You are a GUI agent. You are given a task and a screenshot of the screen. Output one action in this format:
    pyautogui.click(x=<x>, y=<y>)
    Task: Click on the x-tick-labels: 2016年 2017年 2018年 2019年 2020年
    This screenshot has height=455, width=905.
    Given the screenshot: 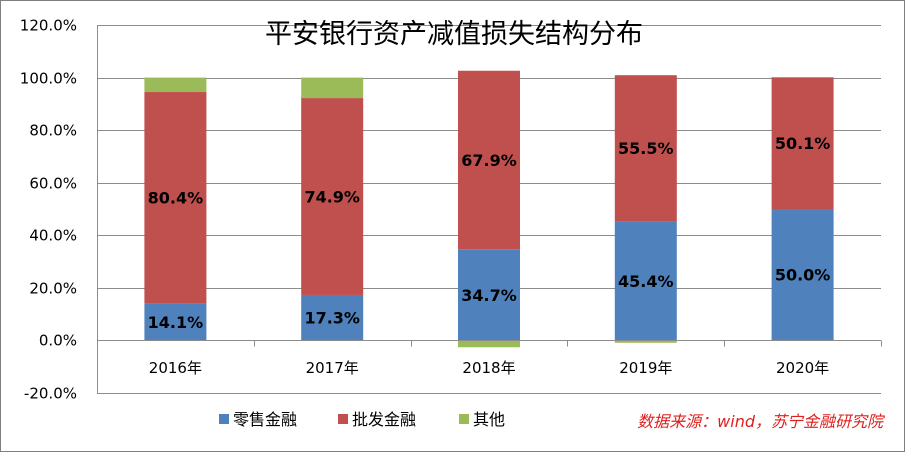 What is the action you would take?
    pyautogui.click(x=489, y=368)
    